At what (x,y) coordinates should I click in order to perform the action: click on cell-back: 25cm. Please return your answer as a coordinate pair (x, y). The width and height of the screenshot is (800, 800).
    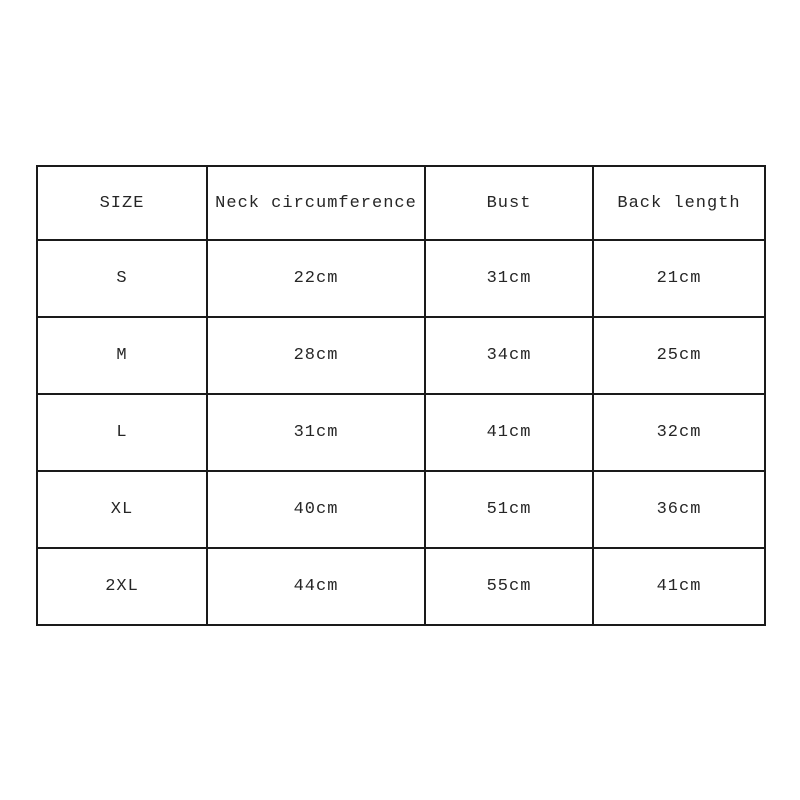
    Looking at the image, I should click on (679, 355).